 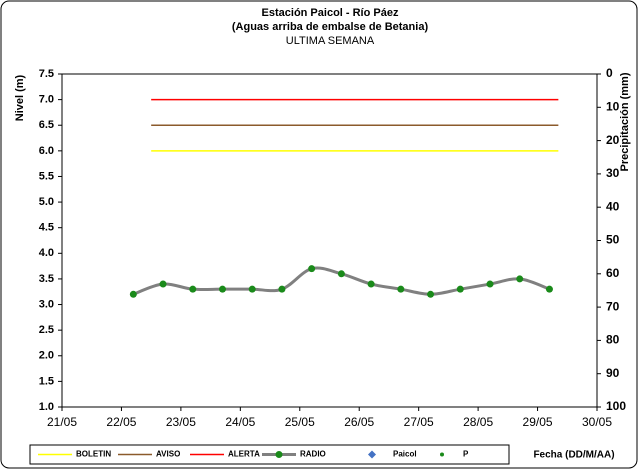 What do you see at coordinates (240, 422) in the screenshot?
I see `x-tick-label: 24/05` at bounding box center [240, 422].